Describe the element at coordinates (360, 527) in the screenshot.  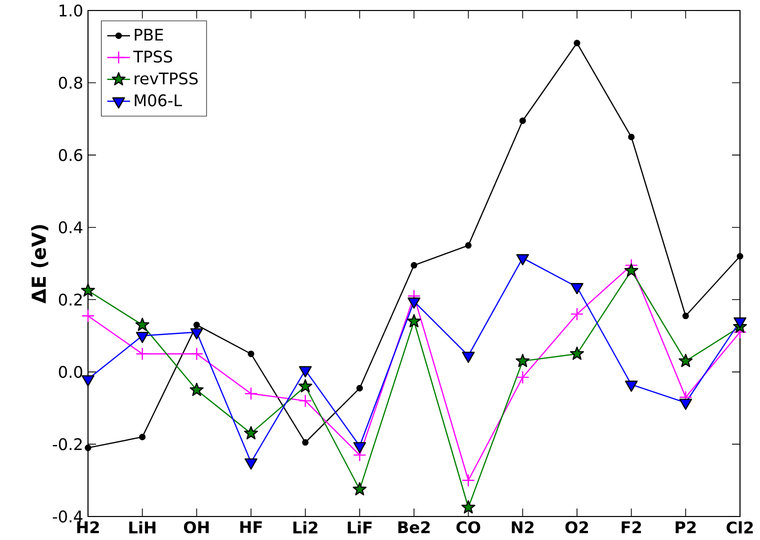
I see `x-tick-label: LiF` at that location.